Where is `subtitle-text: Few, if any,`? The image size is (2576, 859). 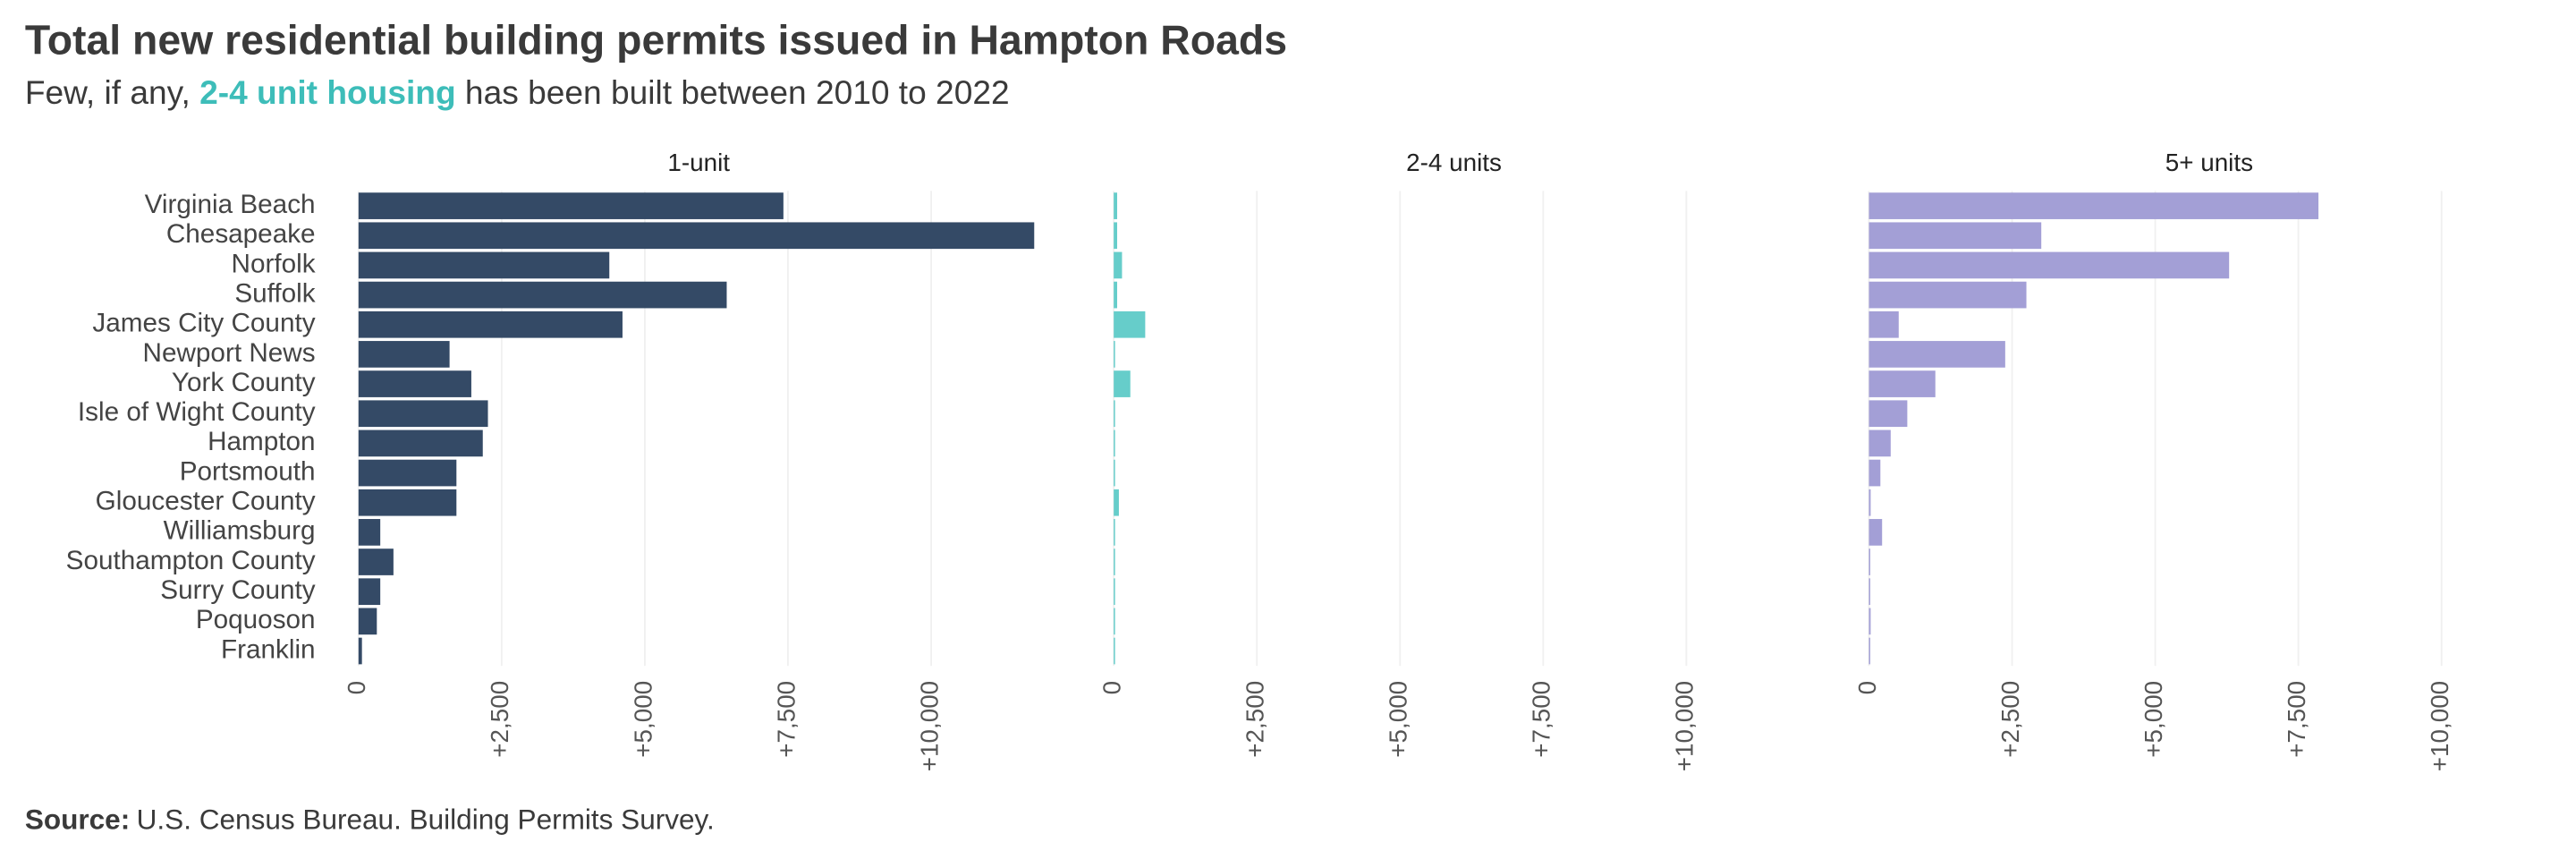 subtitle-text: Few, if any, is located at coordinates (112, 92).